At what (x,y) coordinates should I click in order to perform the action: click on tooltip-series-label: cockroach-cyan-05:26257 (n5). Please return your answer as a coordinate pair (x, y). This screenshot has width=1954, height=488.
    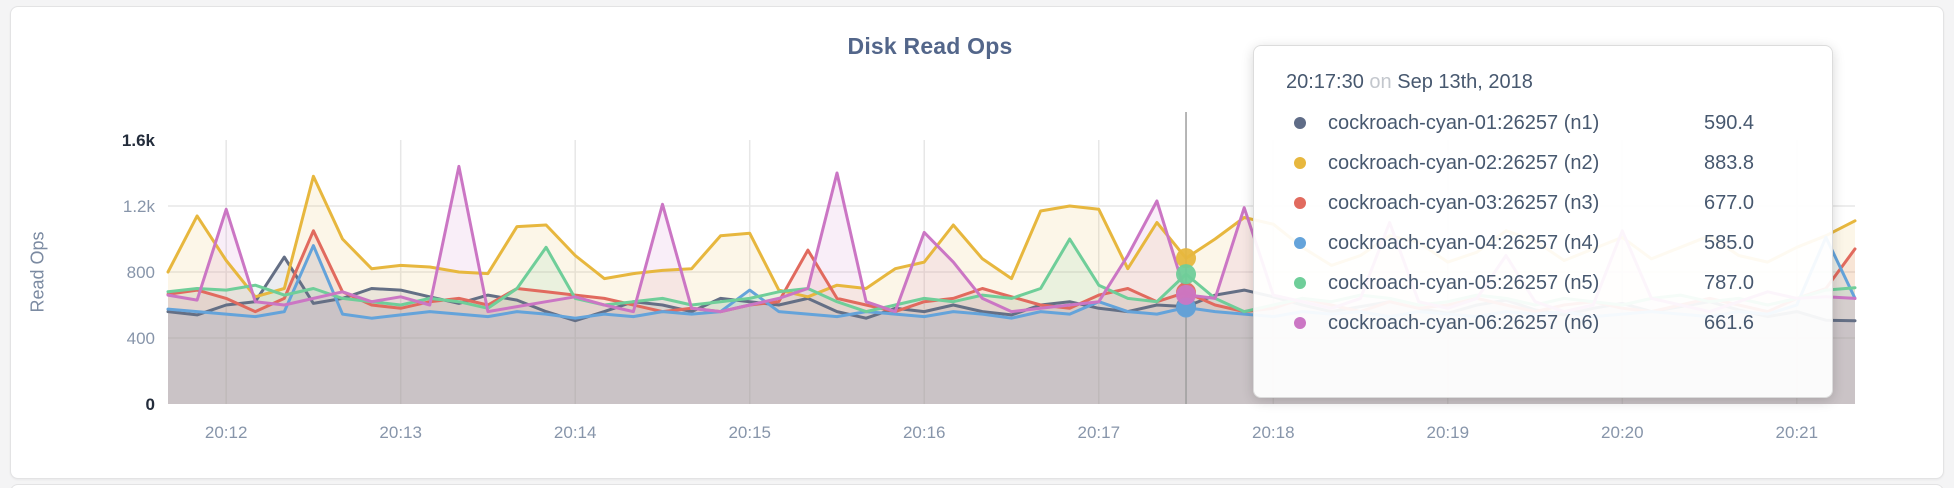
    Looking at the image, I should click on (1464, 282).